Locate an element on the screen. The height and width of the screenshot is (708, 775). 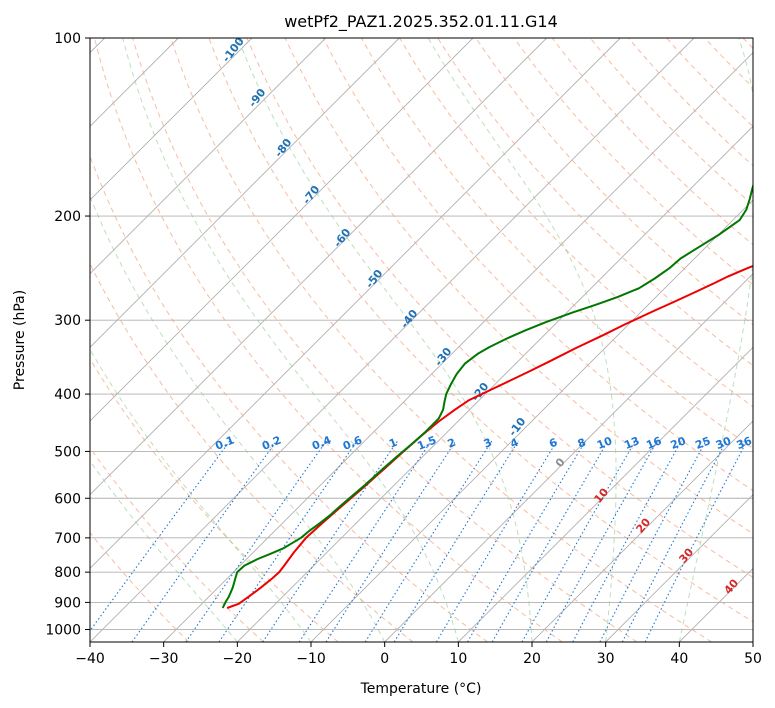
dry-adiabat-label: -80 is located at coordinates (283, 148).